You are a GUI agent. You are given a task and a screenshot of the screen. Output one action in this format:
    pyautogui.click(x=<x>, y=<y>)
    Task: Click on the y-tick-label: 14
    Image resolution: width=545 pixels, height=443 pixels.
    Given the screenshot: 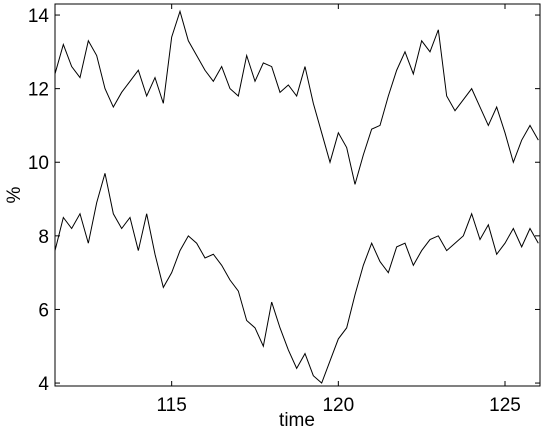 What is the action you would take?
    pyautogui.click(x=39, y=16)
    